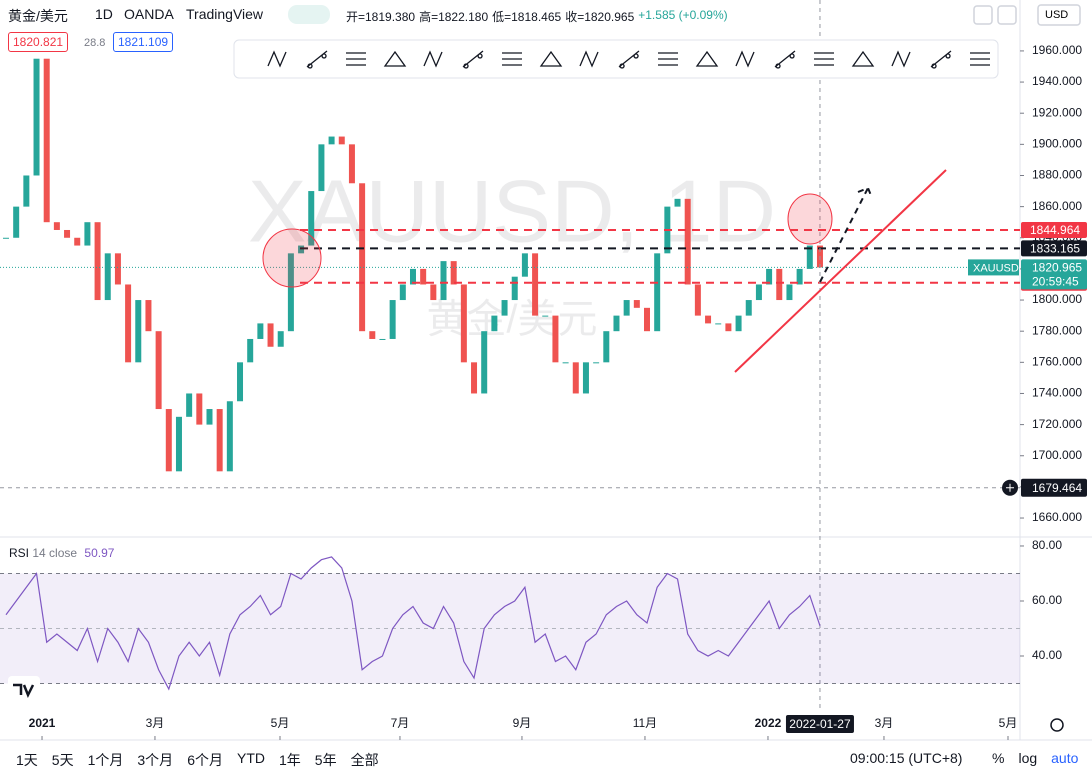 This screenshot has width=1092, height=776. What do you see at coordinates (512, 210) in the screenshot?
I see `watermark: XAUUSD, 1D` at bounding box center [512, 210].